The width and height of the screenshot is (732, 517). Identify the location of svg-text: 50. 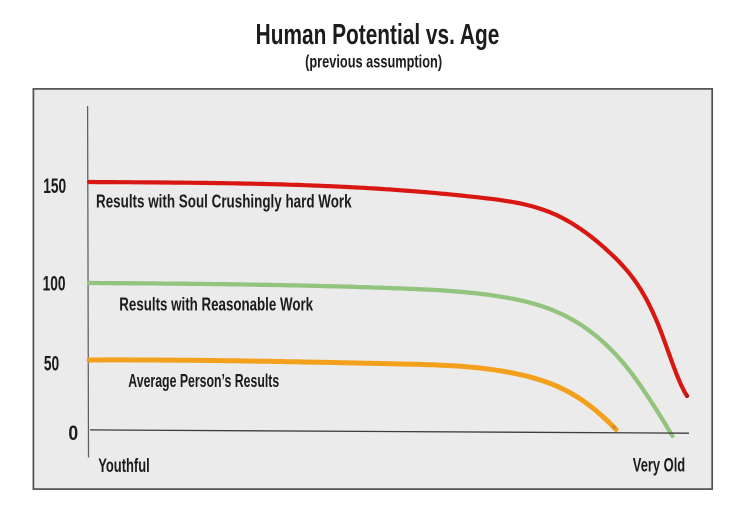
(51, 363).